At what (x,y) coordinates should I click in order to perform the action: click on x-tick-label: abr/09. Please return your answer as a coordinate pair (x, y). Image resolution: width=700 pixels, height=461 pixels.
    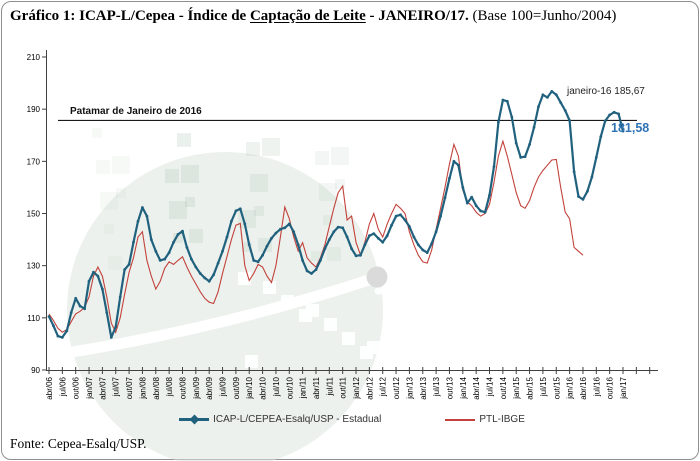
    Looking at the image, I should click on (209, 387).